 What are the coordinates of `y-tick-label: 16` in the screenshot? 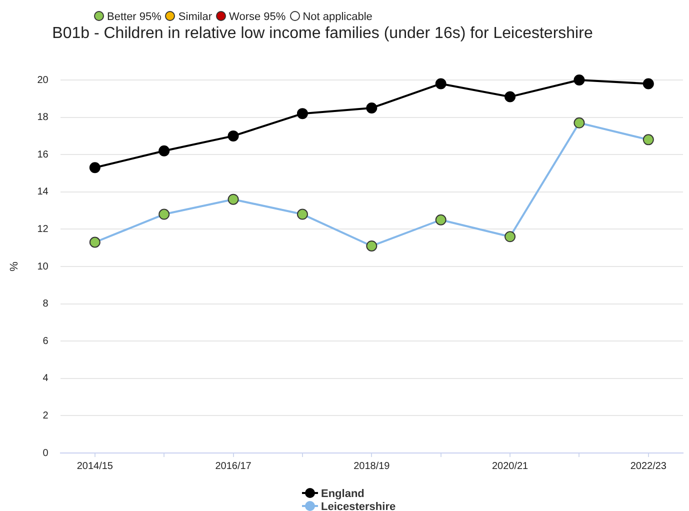 It's located at (43, 154).